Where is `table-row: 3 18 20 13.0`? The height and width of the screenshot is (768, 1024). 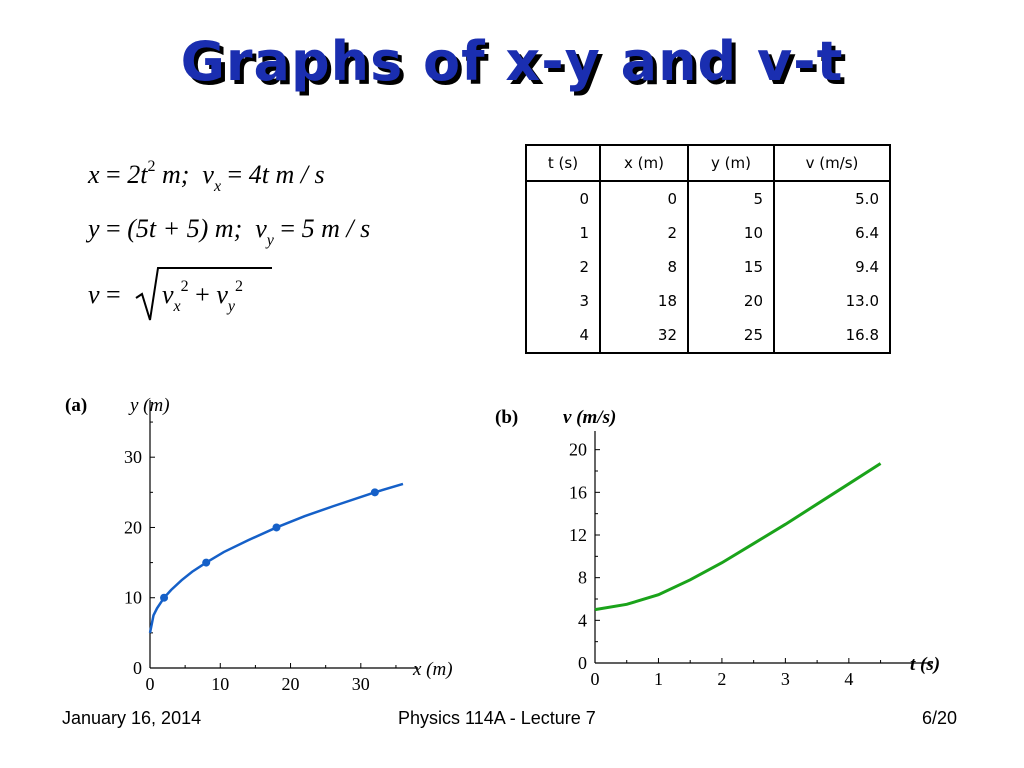 table-row: 3 18 20 13.0 is located at coordinates (708, 301).